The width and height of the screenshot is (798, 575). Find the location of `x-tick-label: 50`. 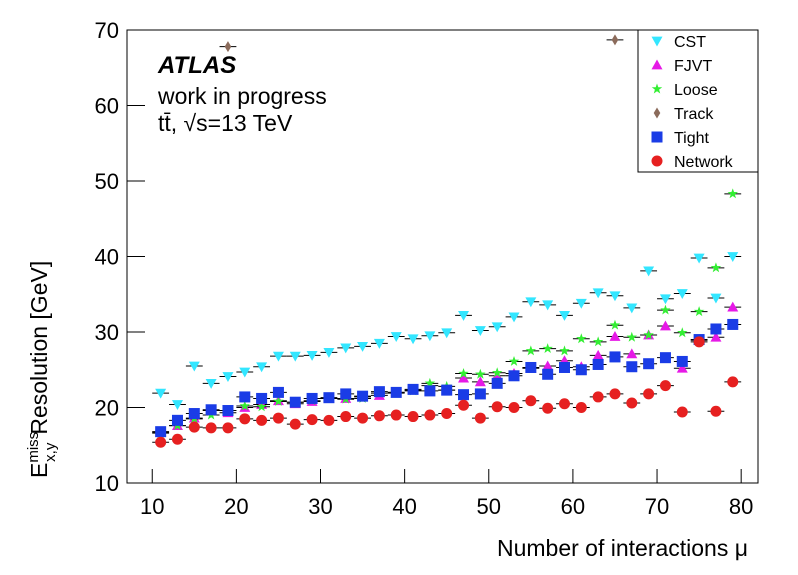

x-tick-label: 50 is located at coordinates (489, 506).